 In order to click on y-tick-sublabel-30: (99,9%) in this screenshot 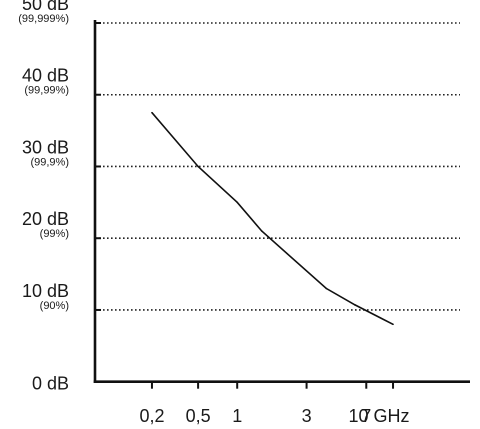, I will do `click(49, 162)`.